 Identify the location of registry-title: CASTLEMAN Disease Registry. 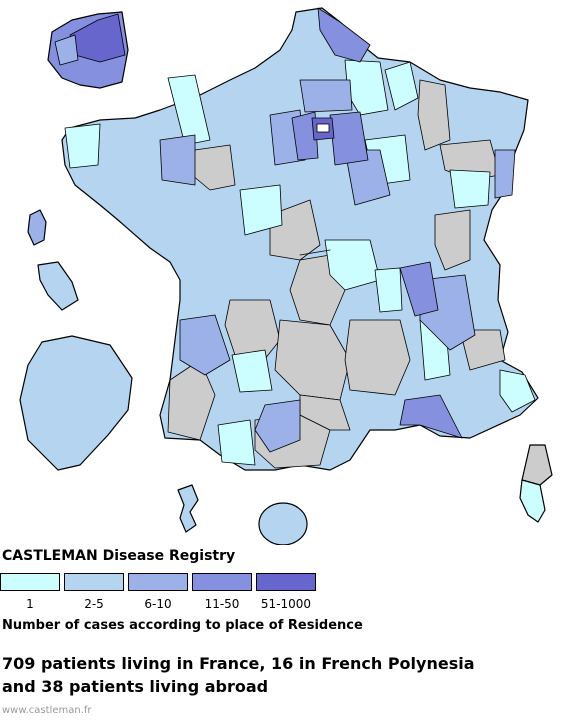
(119, 556).